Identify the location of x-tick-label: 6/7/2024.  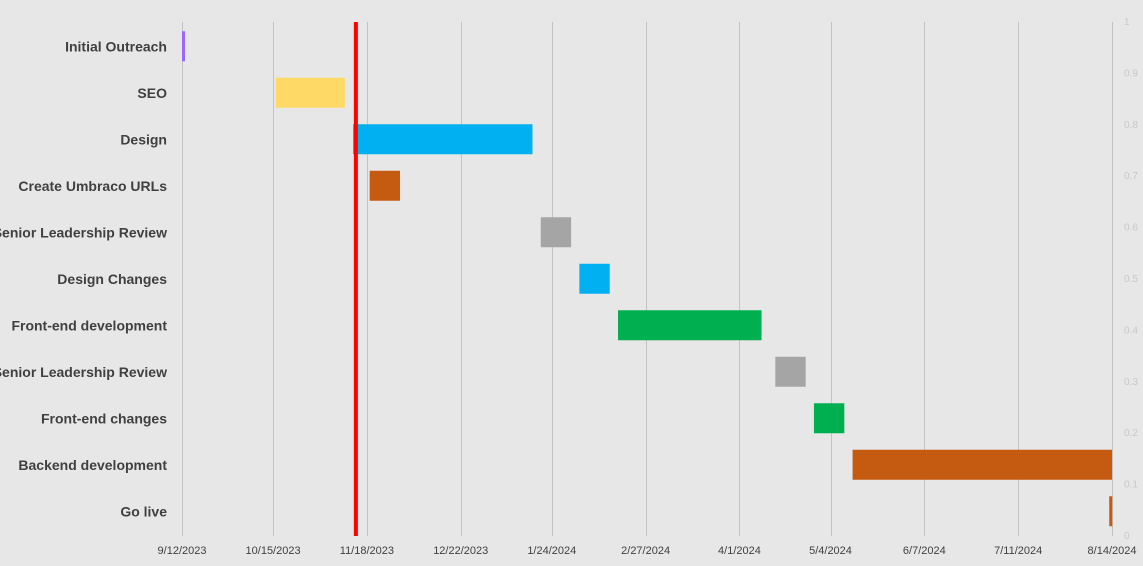
(924, 551).